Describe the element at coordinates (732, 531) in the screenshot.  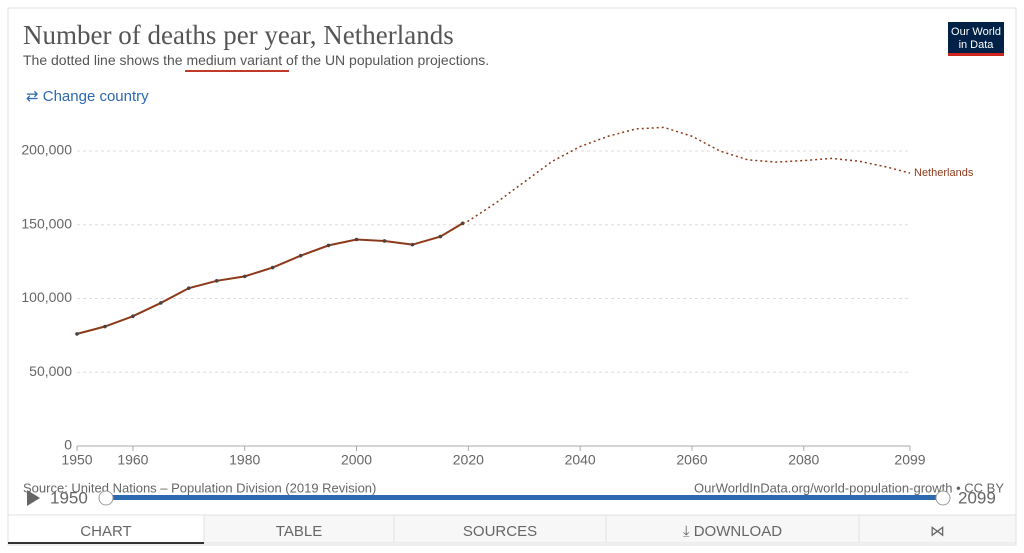
I see `tab-label: ⤓ DOWNLOAD` at that location.